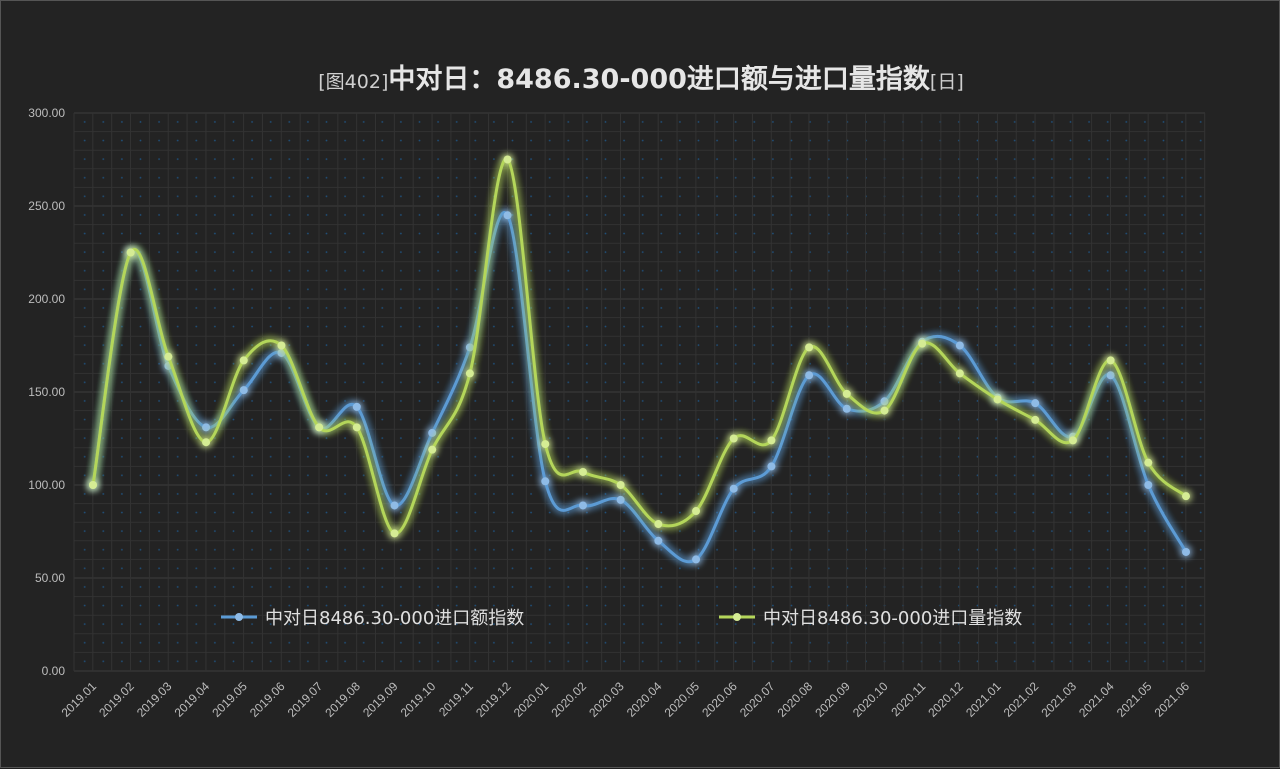 This screenshot has height=769, width=1280. I want to click on y-tick-label: 300.00, so click(46, 113).